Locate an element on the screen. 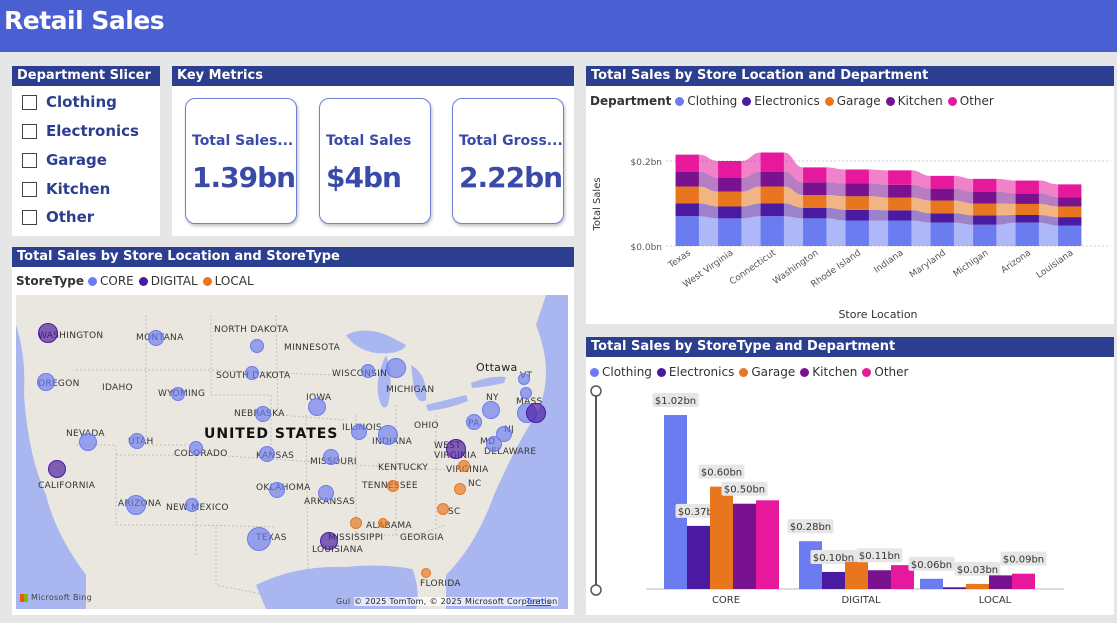 This screenshot has height=623, width=1117. slicer-item-clothing: Clothing is located at coordinates (69, 102).